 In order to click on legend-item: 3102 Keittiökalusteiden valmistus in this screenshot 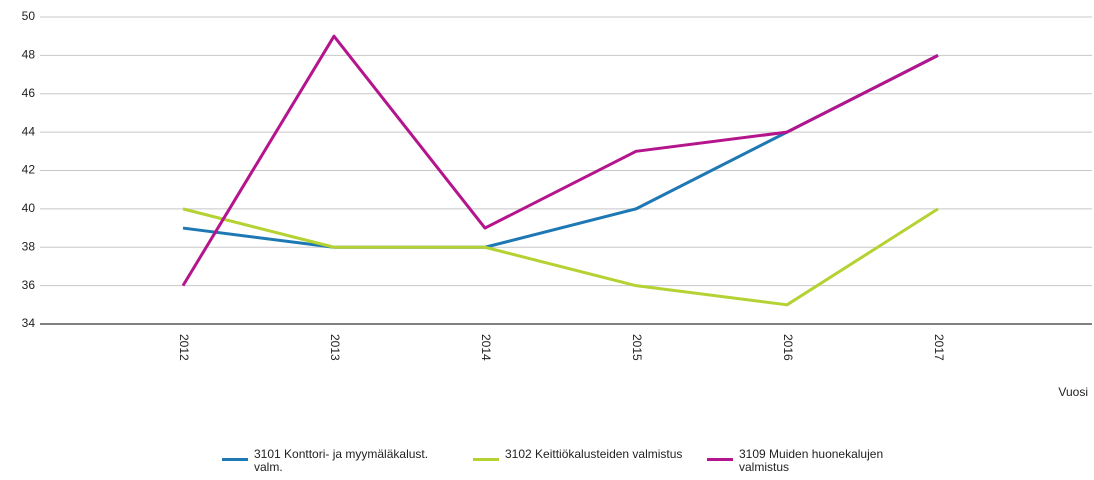, I will do `click(591, 454)`.